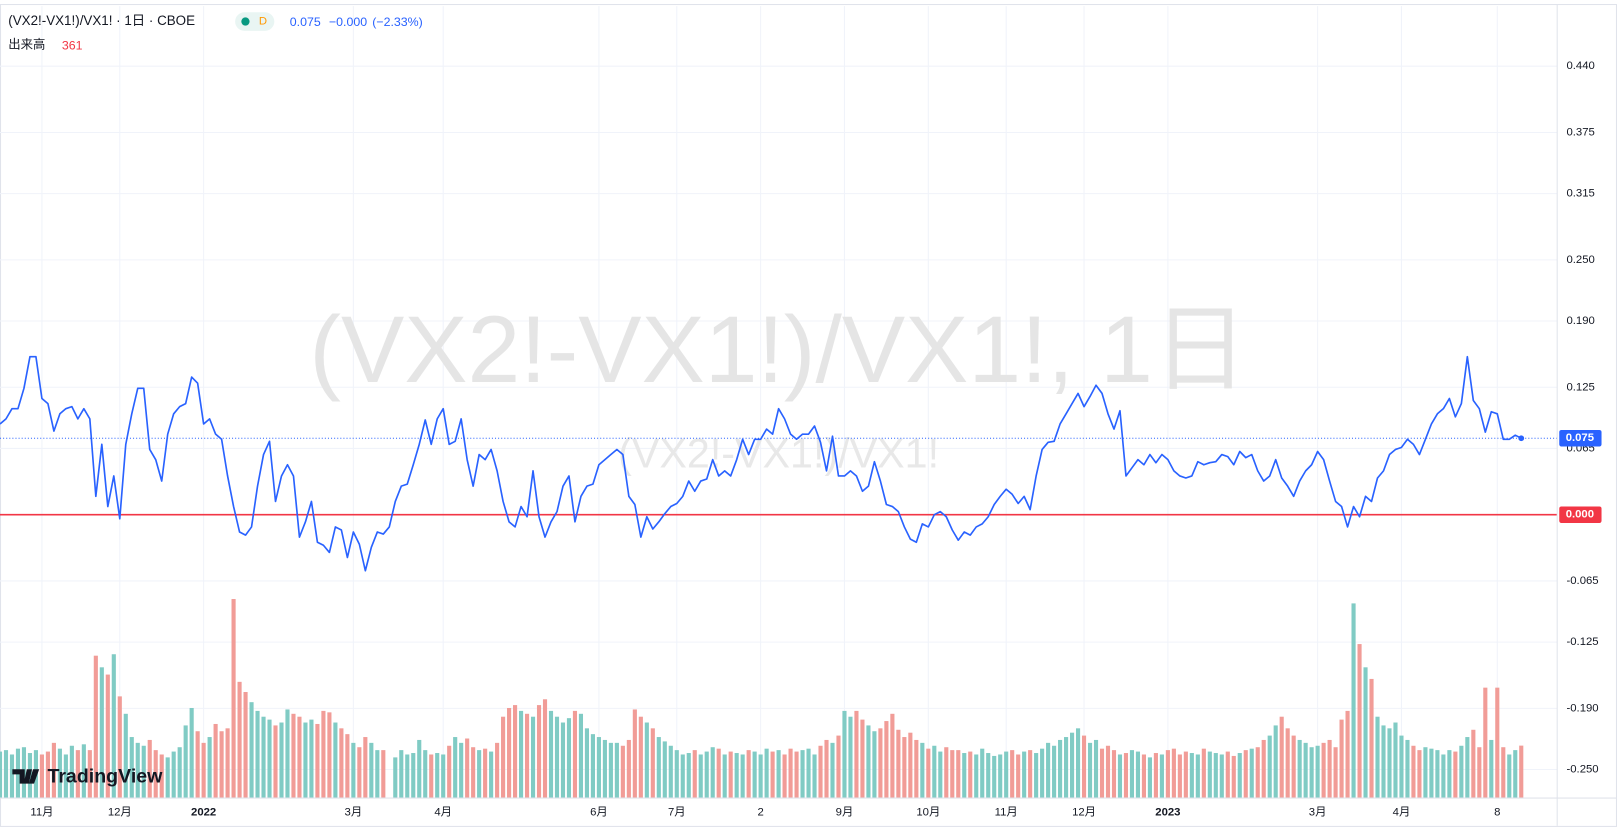 Image resolution: width=1617 pixels, height=833 pixels. What do you see at coordinates (87, 777) in the screenshot?
I see `logo: TradingView` at bounding box center [87, 777].